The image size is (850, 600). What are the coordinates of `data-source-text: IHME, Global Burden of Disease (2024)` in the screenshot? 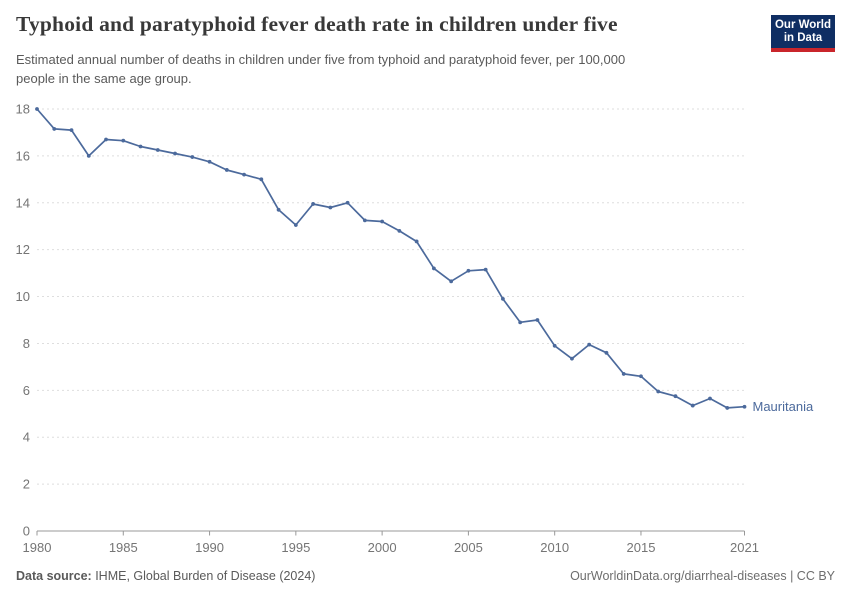 It's located at (203, 576).